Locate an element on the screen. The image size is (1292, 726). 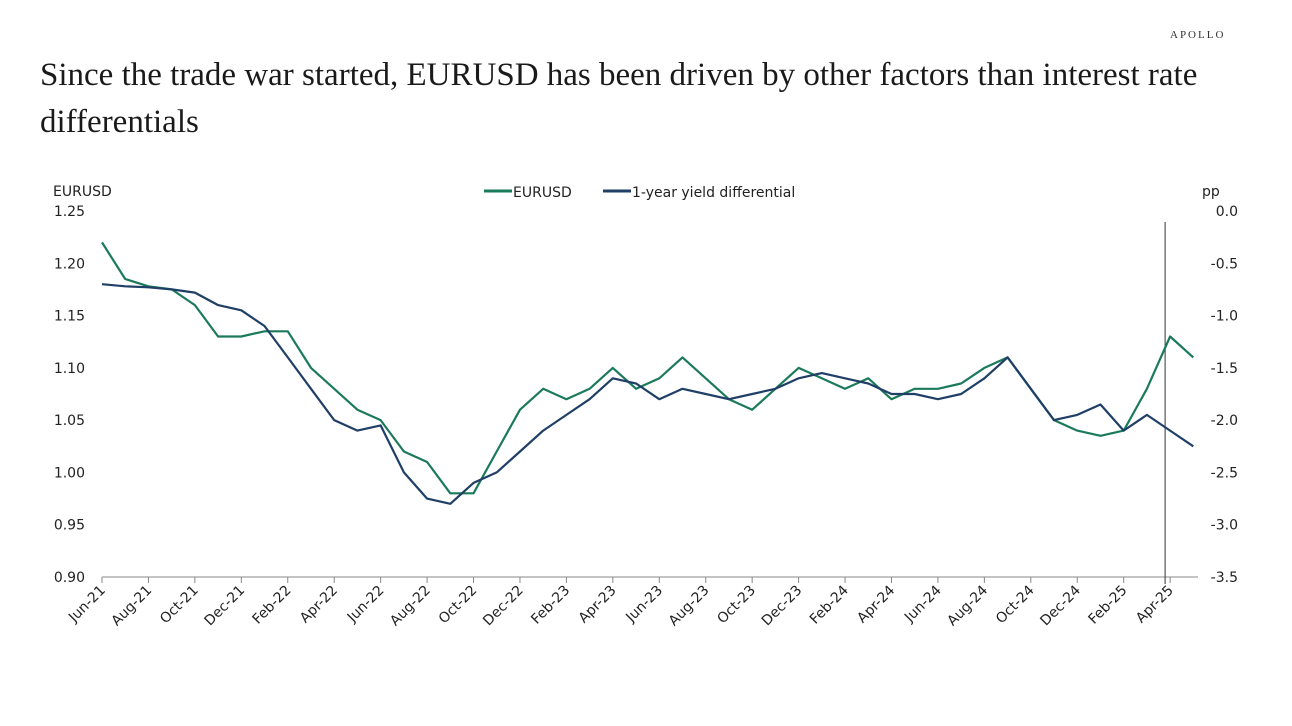
x-tick-label: Jun-24 is located at coordinates (923, 604).